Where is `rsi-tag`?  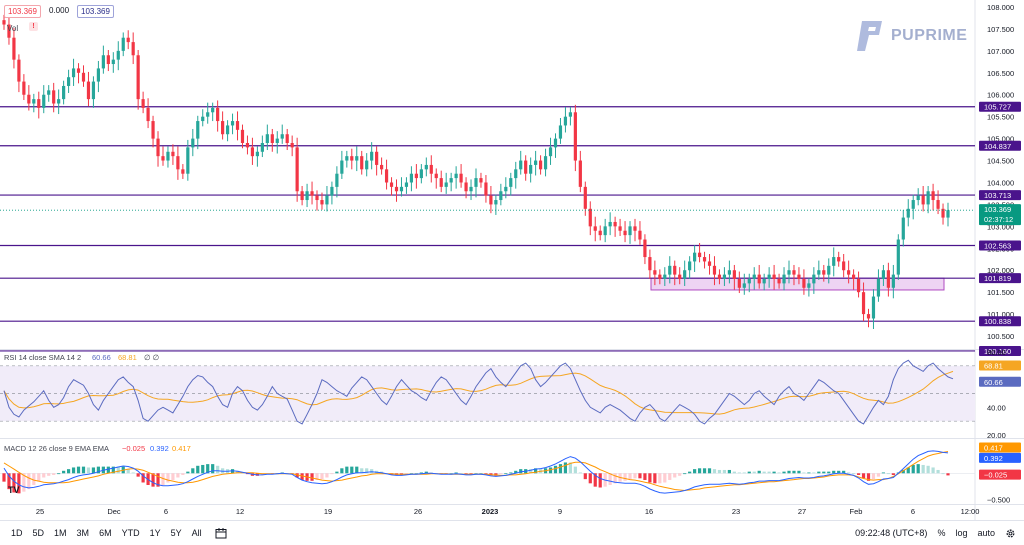 rsi-tag is located at coordinates (1000, 381).